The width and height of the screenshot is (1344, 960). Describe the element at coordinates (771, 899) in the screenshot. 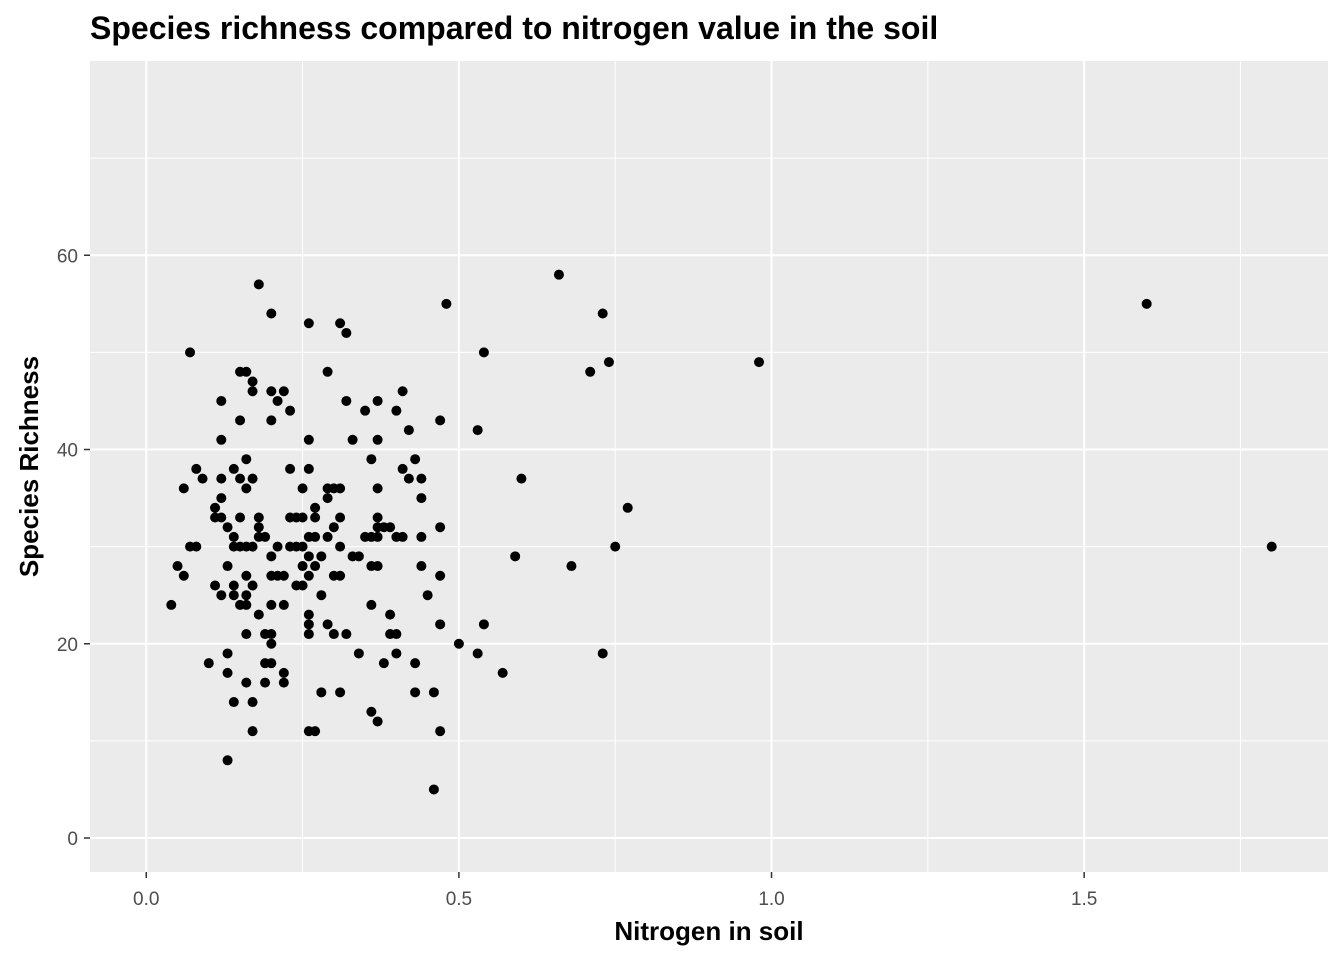

I see `x-tick-label: 1.0` at that location.